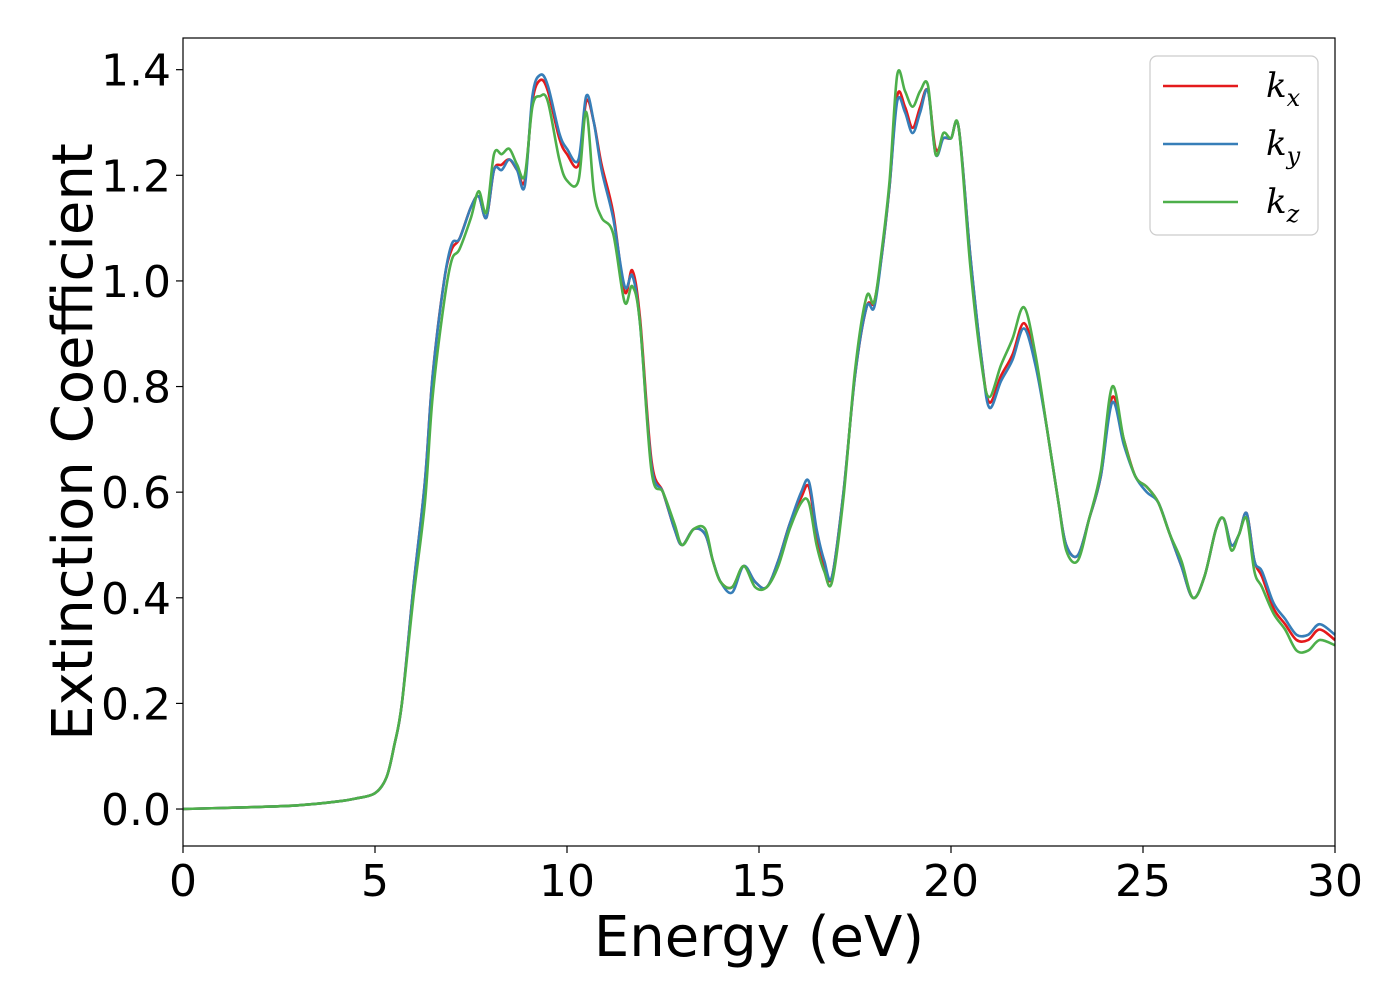  I want to click on y-tick-label: 0.2, so click(136, 704).